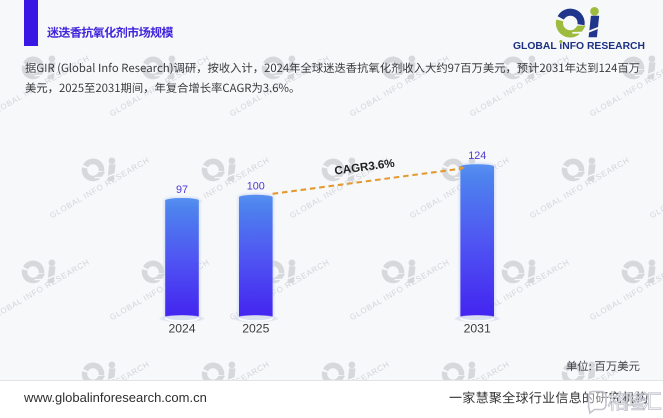 This screenshot has height=418, width=663. I want to click on svg-text: 2025, so click(255, 329).